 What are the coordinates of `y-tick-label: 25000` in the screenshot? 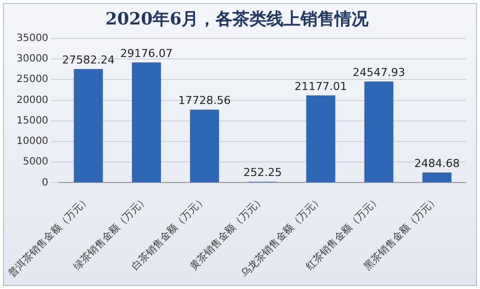 It's located at (32, 80).